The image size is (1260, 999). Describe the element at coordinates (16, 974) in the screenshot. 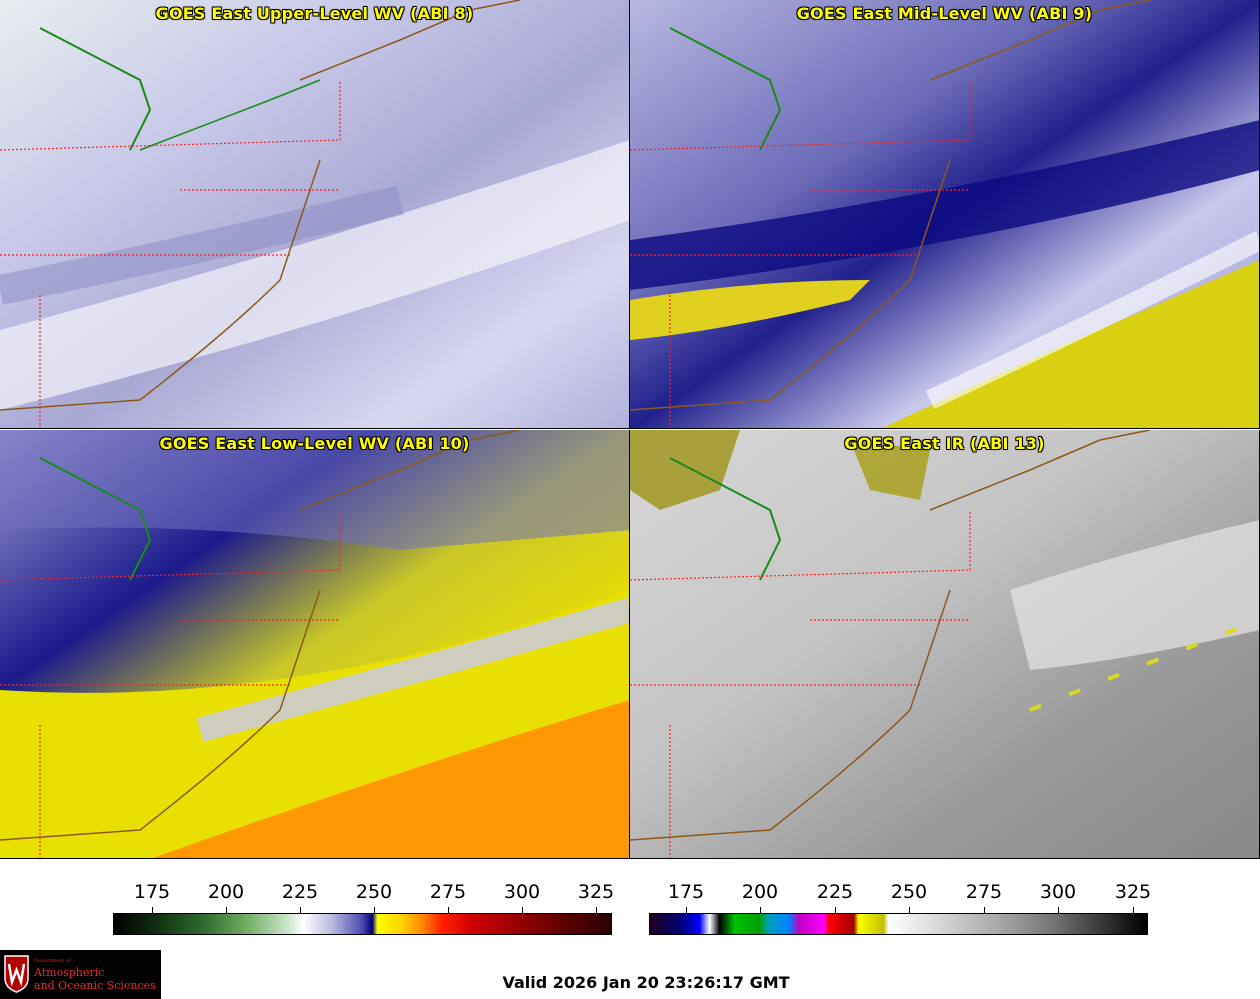

I see `uw-crest-icon` at that location.